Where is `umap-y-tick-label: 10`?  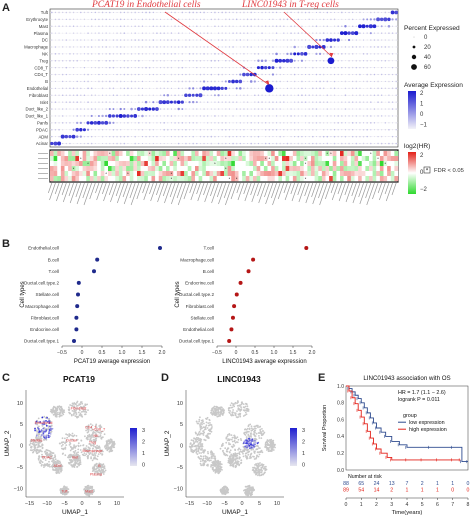
umap-y-tick-label: 10 is located at coordinates (20, 404).